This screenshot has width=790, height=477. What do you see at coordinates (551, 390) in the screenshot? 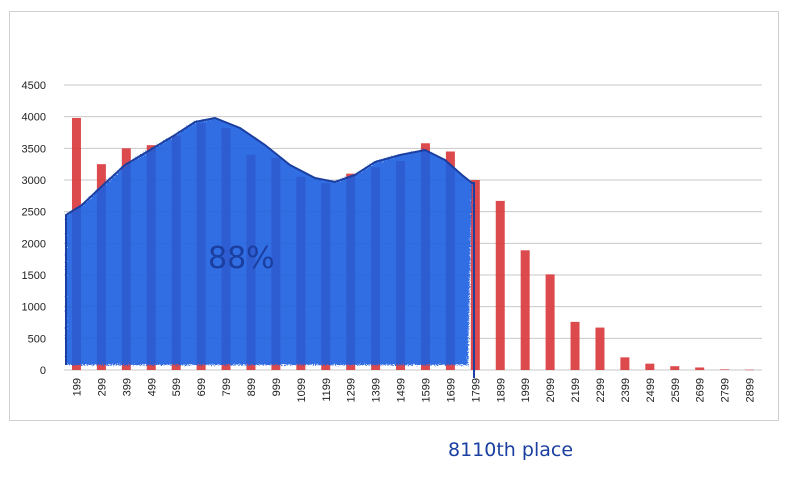
I see `x-tick-label: 2099` at bounding box center [551, 390].